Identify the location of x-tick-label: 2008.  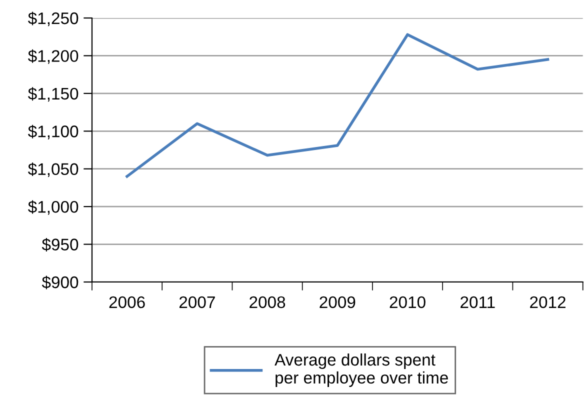
(268, 302).